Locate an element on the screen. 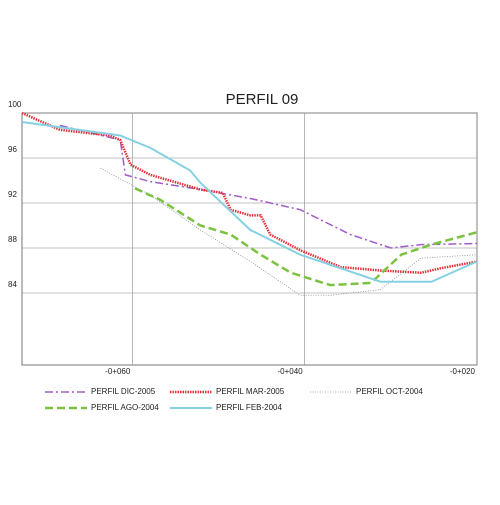 Image resolution: width=500 pixels, height=505 pixels. x-tick-label: -0+040 is located at coordinates (291, 371).